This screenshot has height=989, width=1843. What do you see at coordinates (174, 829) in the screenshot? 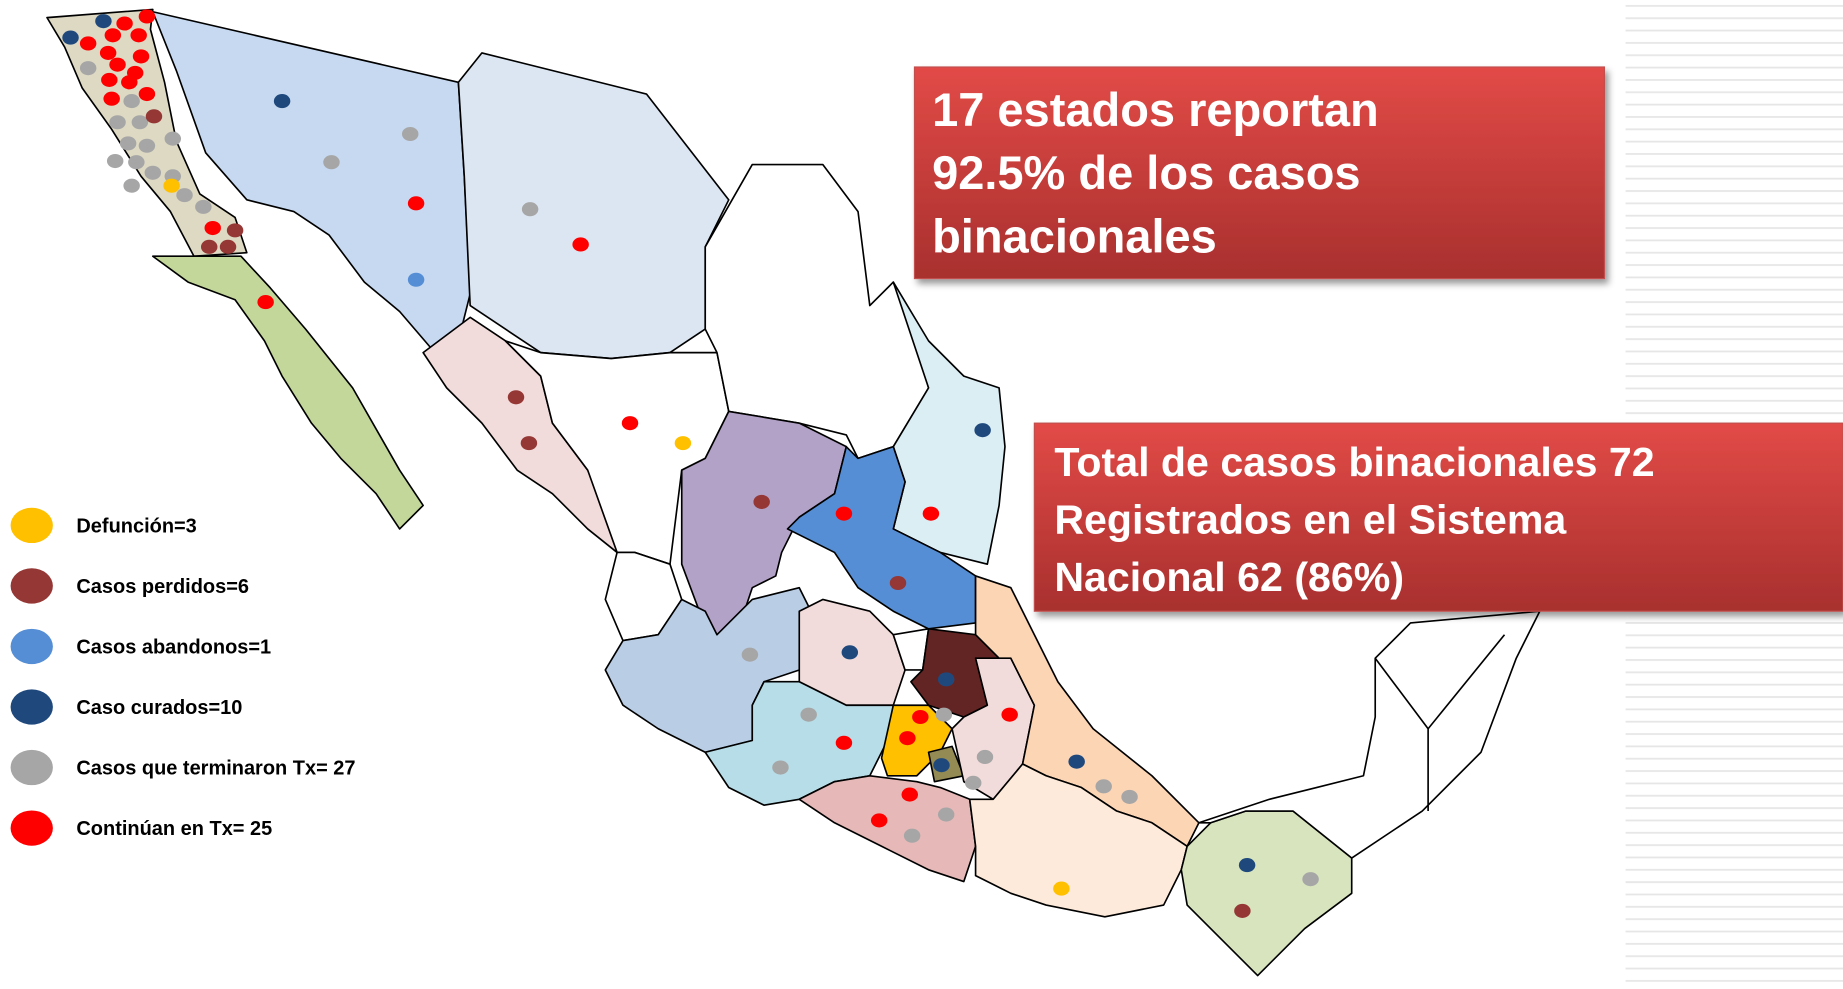
I see `legend-label: Continúan en Tx= 25` at bounding box center [174, 829].